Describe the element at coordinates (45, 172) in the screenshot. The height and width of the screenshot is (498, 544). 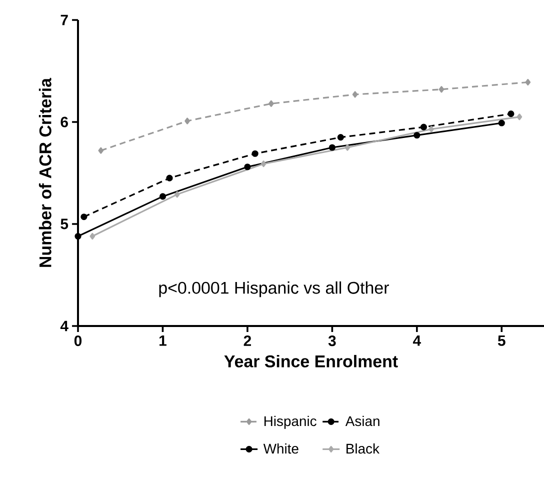
I see `y-axis-title: Number of ACR Criteria` at that location.